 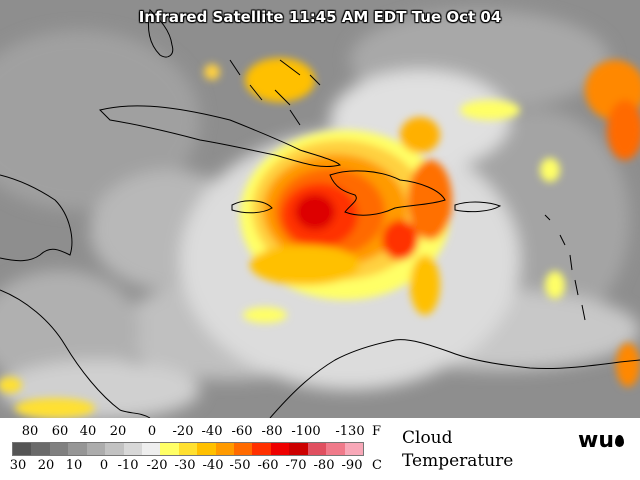 What do you see at coordinates (478, 207) in the screenshot?
I see `puerto-rico-coast` at bounding box center [478, 207].